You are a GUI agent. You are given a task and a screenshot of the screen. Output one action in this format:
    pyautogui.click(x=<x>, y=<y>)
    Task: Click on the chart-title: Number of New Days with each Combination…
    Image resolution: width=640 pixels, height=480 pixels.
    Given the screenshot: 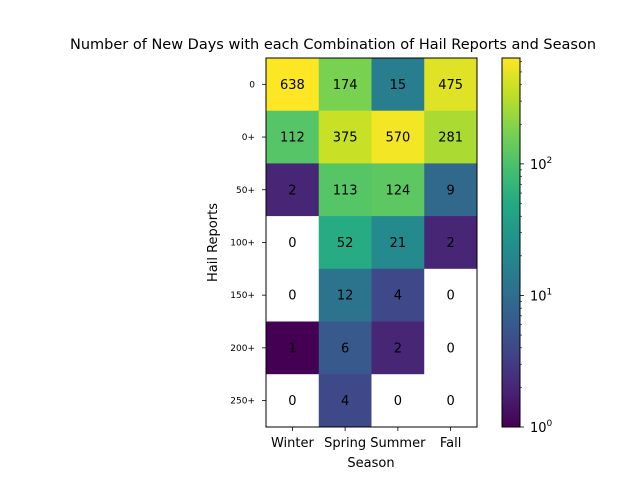 What is the action you would take?
    pyautogui.click(x=333, y=45)
    